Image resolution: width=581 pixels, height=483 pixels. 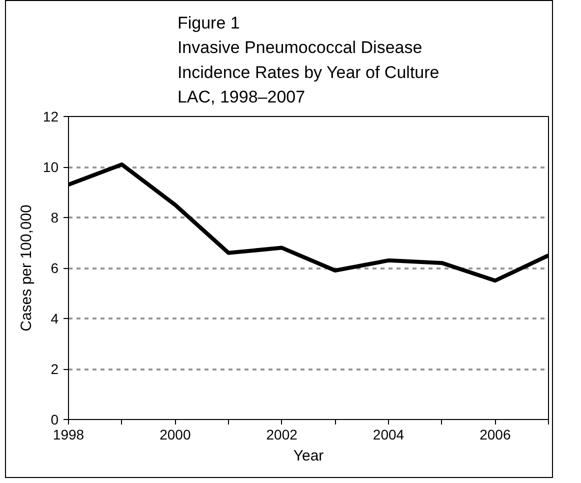 What do you see at coordinates (68, 434) in the screenshot?
I see `x-tick-label: 1998` at bounding box center [68, 434].